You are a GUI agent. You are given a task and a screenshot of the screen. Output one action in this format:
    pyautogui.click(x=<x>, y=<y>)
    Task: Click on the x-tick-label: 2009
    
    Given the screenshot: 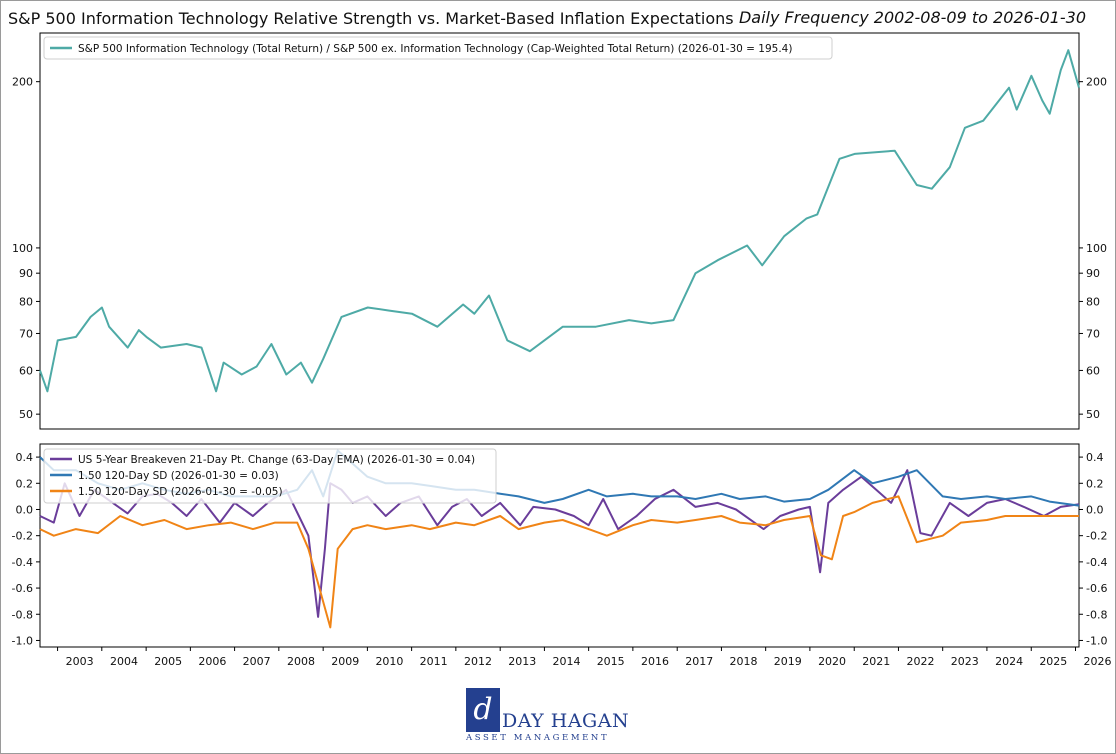 What is the action you would take?
    pyautogui.click(x=345, y=661)
    